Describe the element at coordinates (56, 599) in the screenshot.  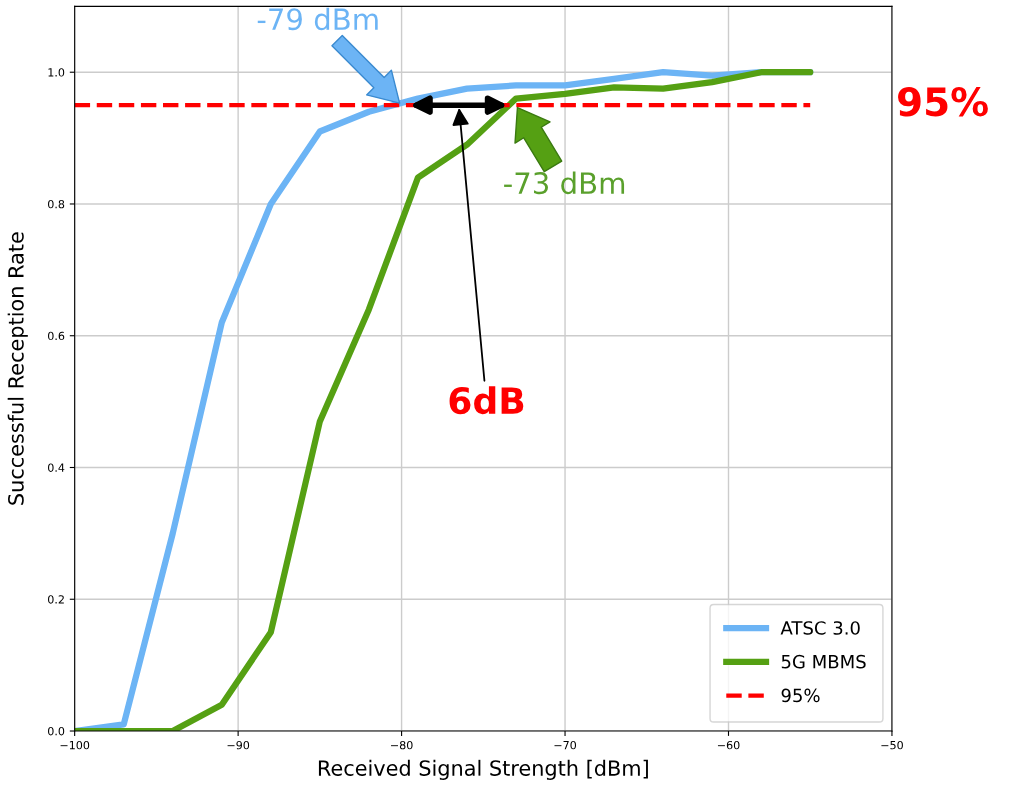
I see `y-tick-label: 0.2` at that location.